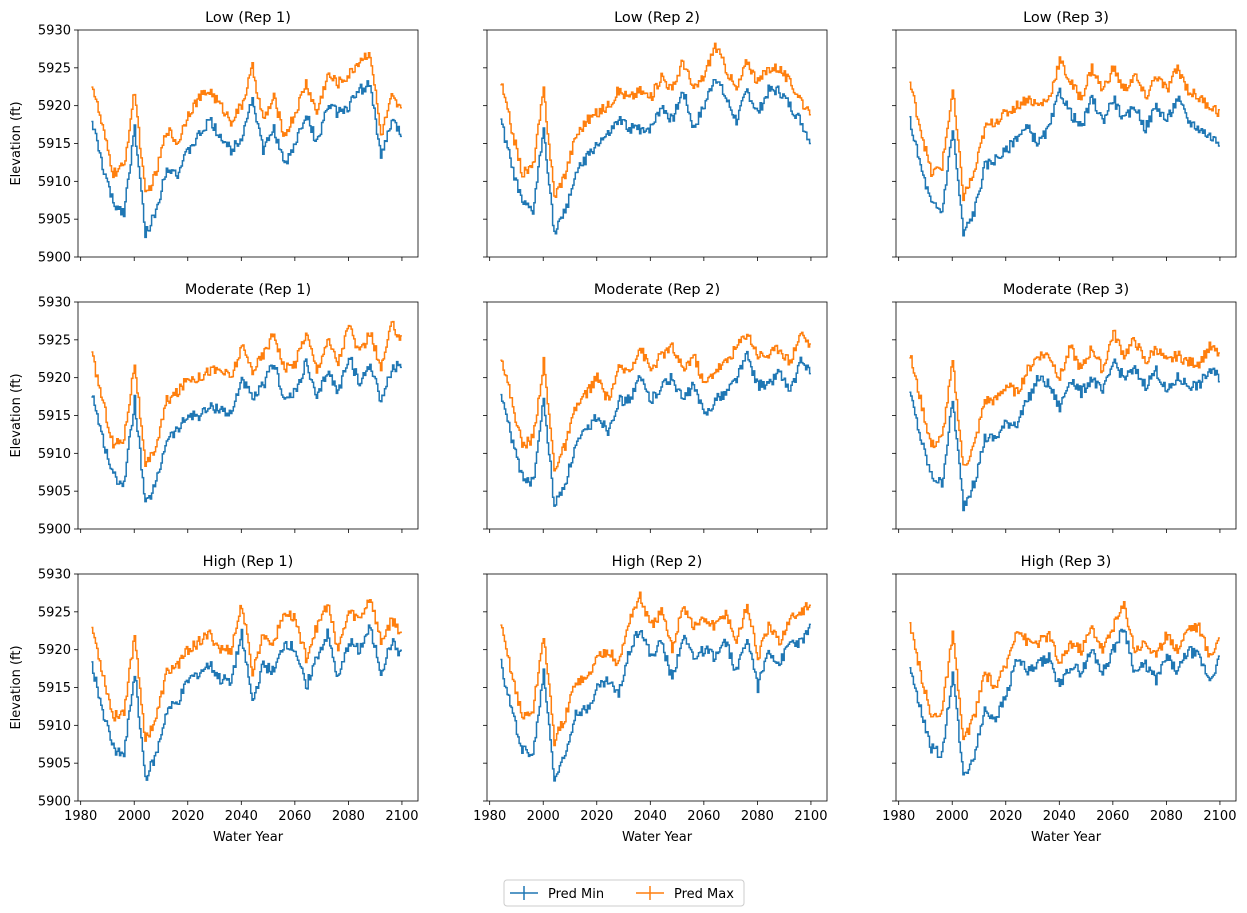  I want to click on subplot-6: Moderate (Rep 3), so click(1064, 407).